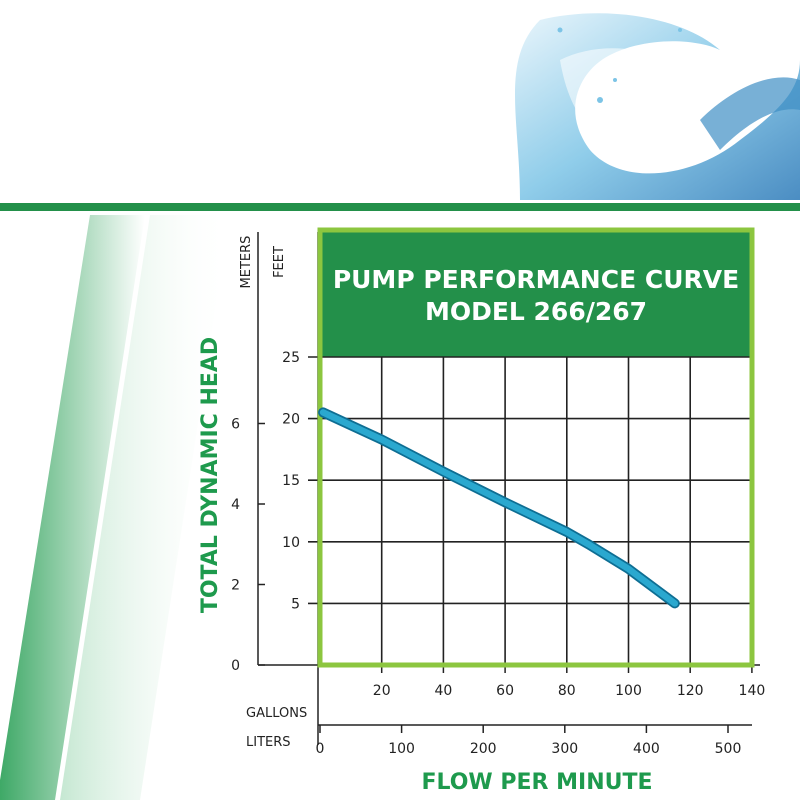  Describe the element at coordinates (279, 262) in the screenshot. I see `y-unit-feet-label: FEET` at that location.